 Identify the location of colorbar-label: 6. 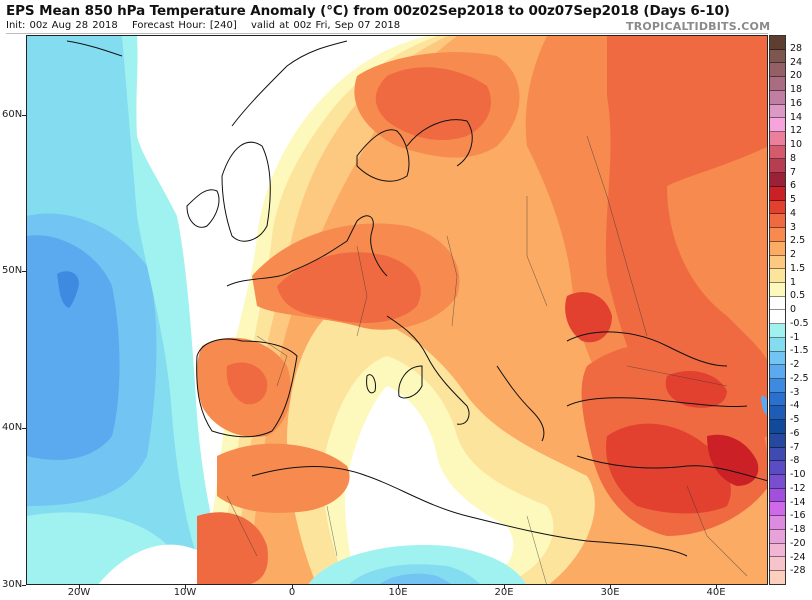
(793, 186).